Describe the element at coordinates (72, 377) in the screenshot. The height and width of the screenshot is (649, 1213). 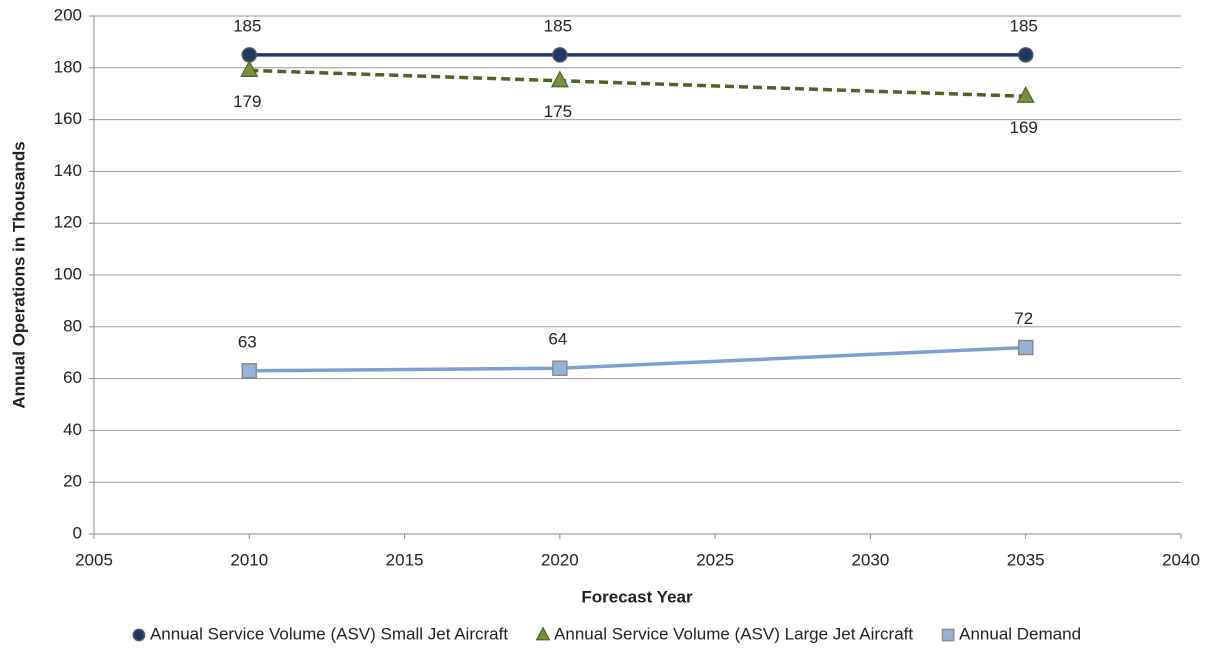
I see `y-tick-label: 60` at that location.